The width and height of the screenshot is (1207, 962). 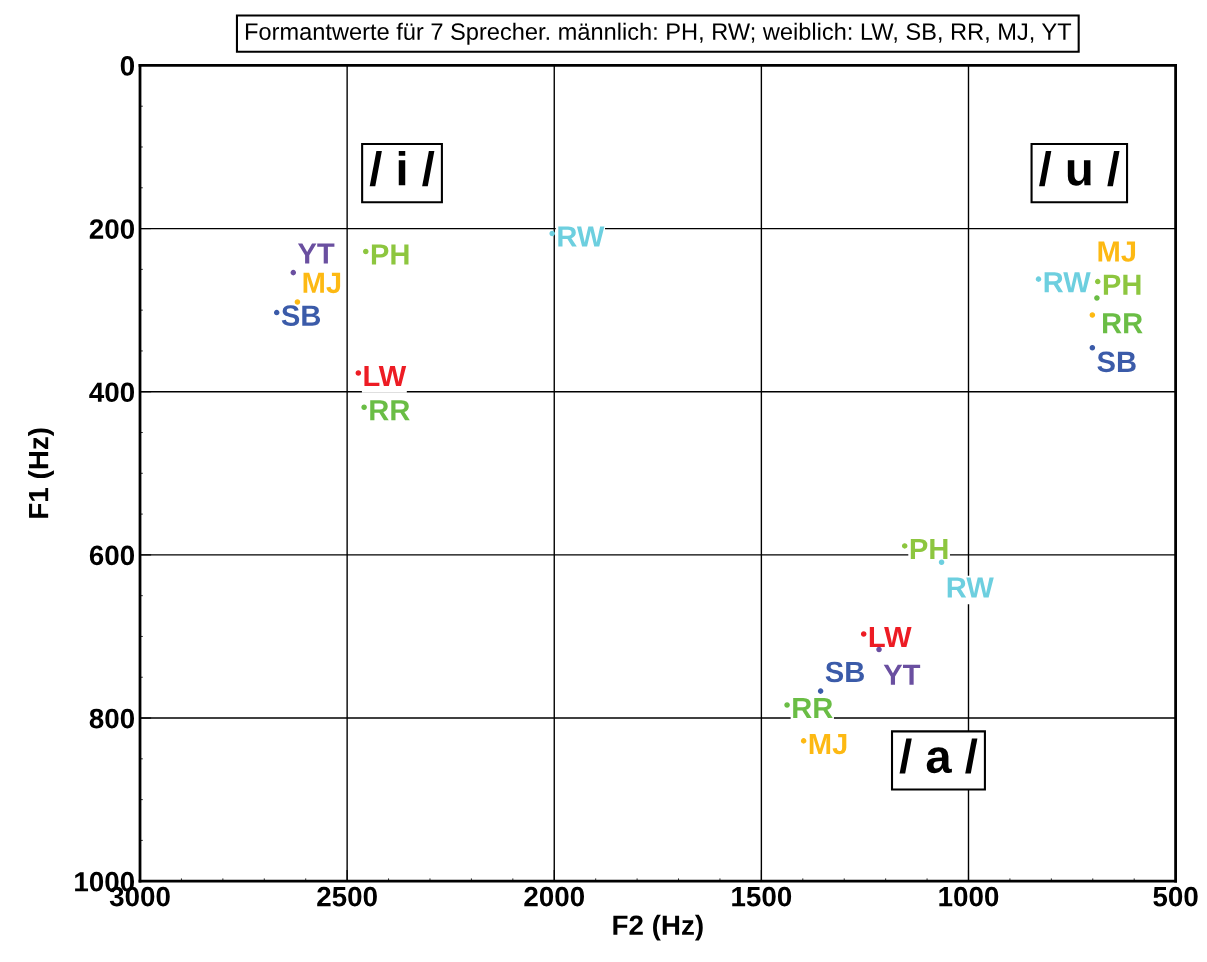 I want to click on annotation: / a /, so click(x=938, y=756).